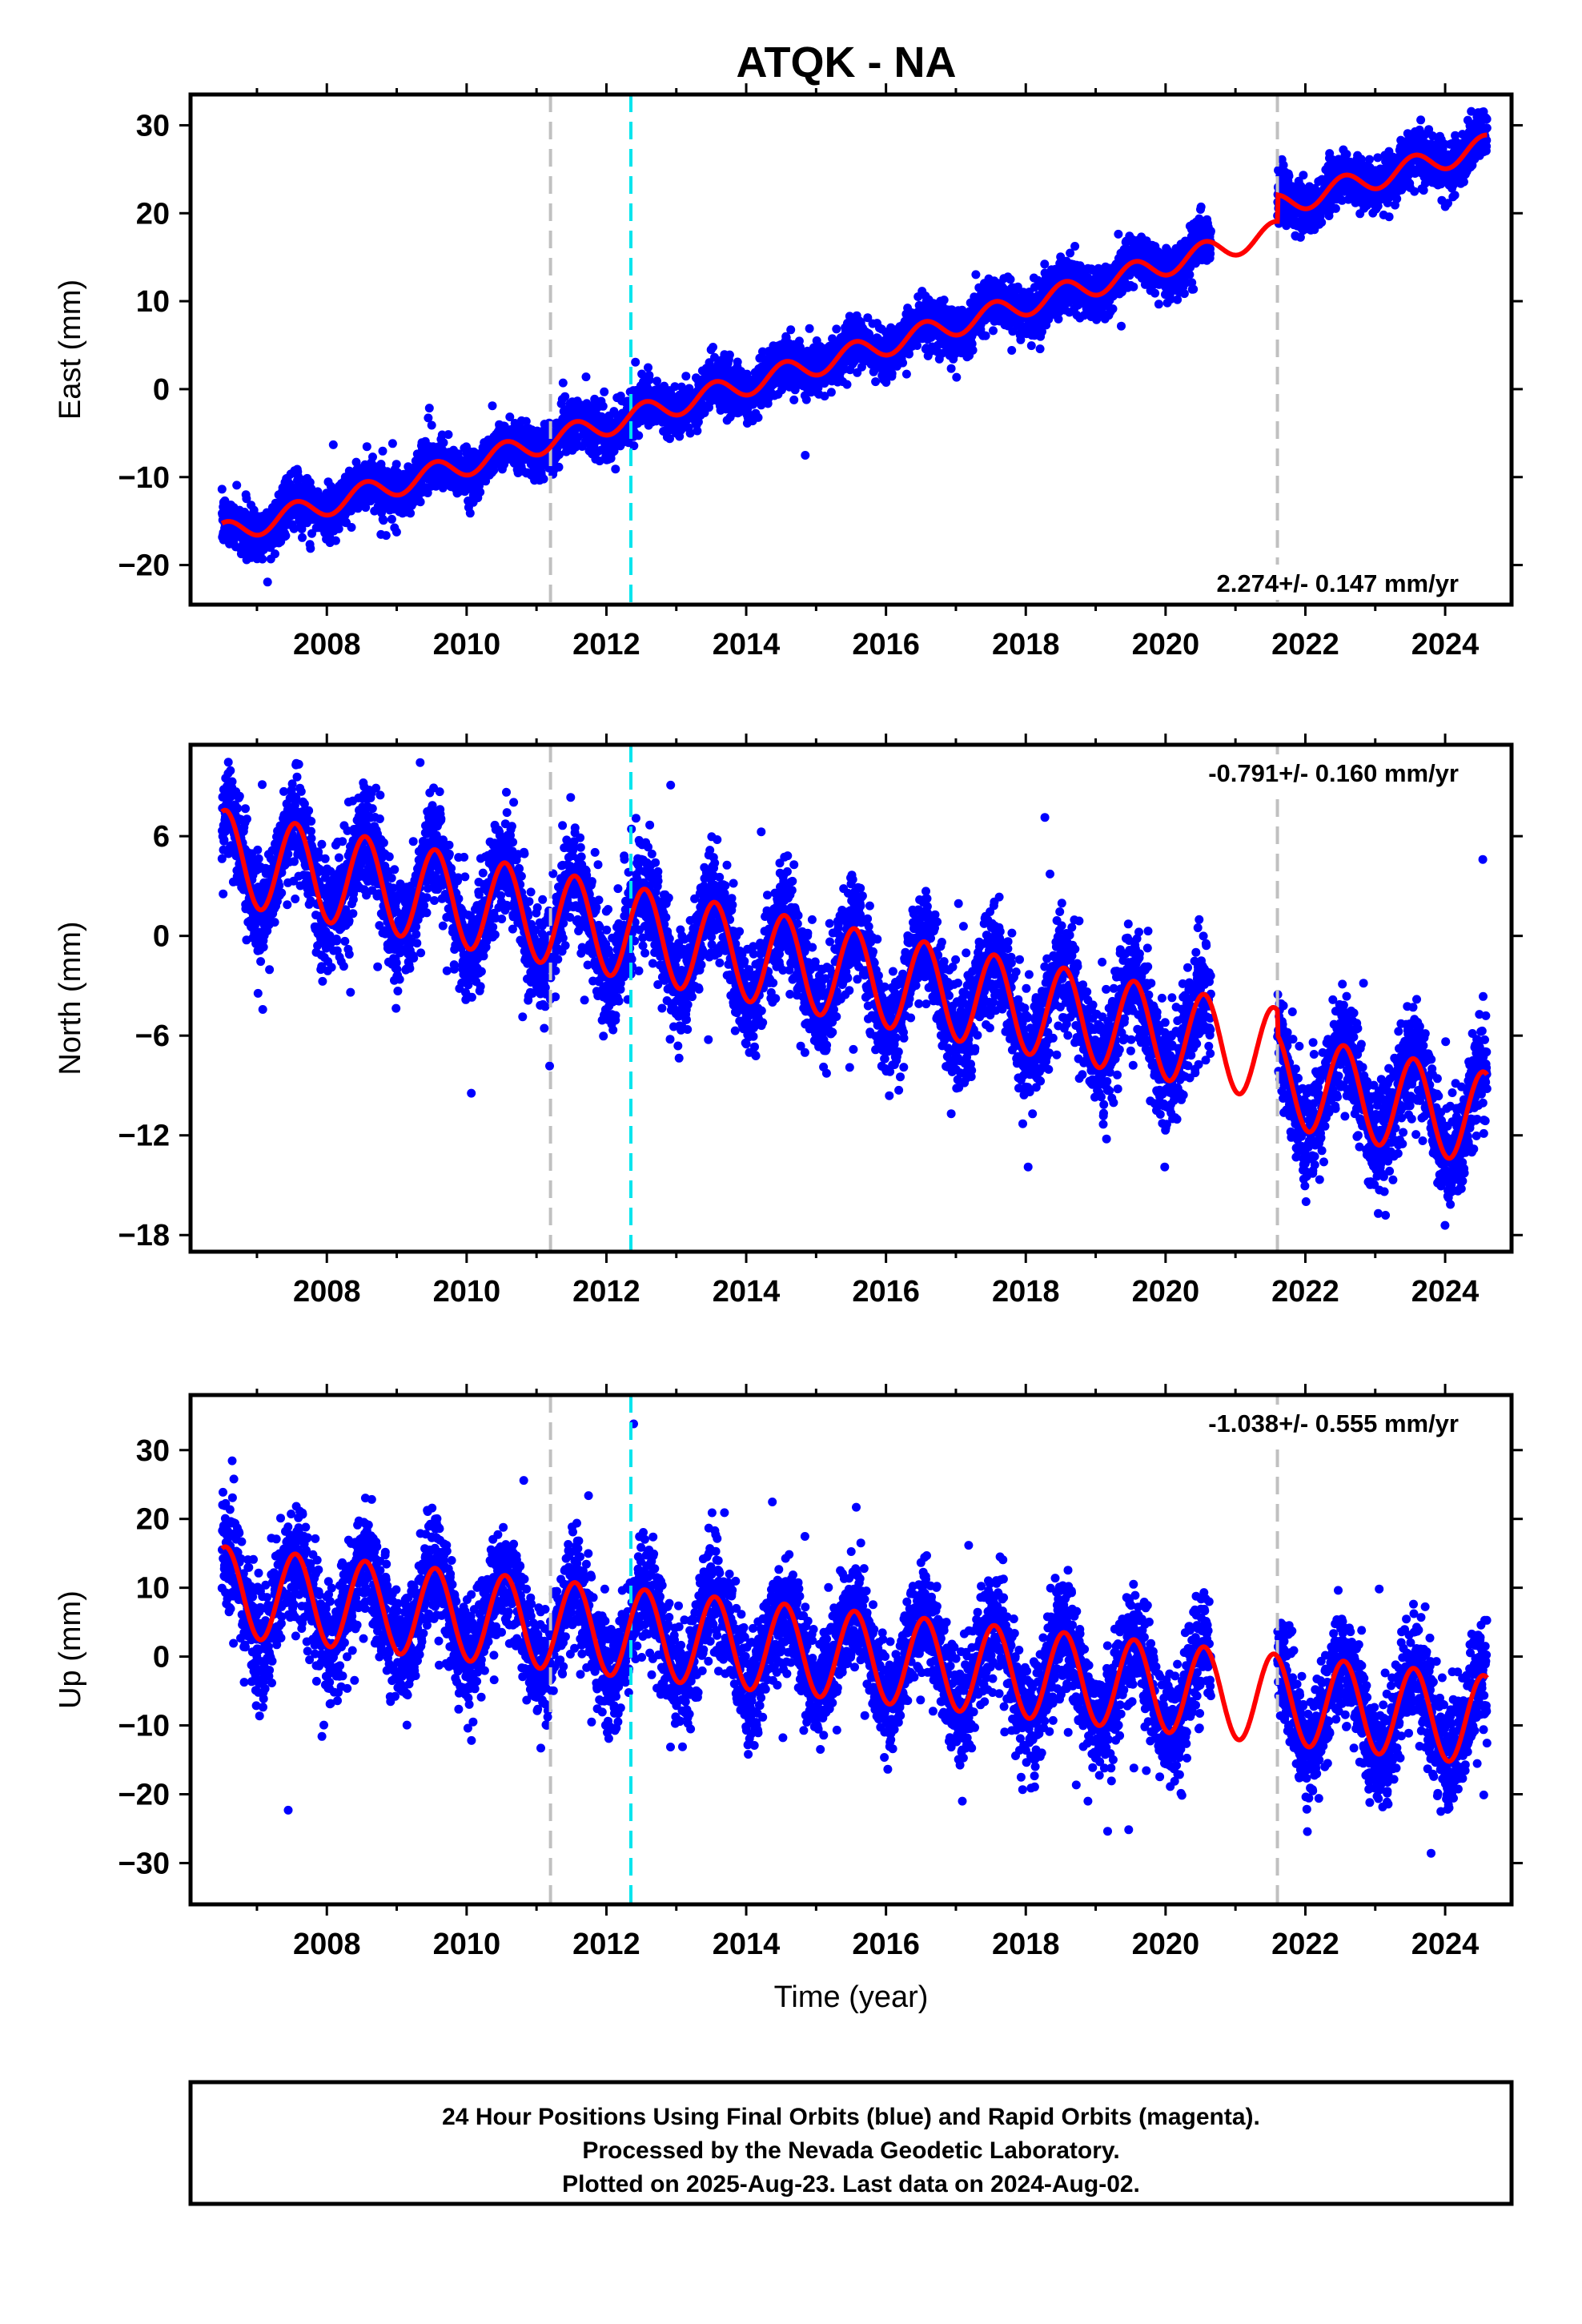  What do you see at coordinates (847, 62) in the screenshot?
I see `figure-title: ATQK - NA` at bounding box center [847, 62].